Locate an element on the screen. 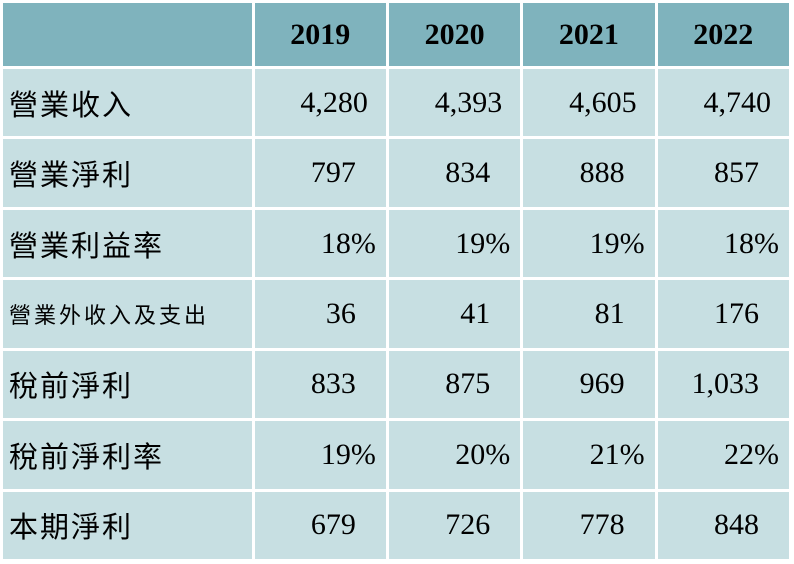 The image size is (794, 564). row-label: 營業利益率 is located at coordinates (127, 243).